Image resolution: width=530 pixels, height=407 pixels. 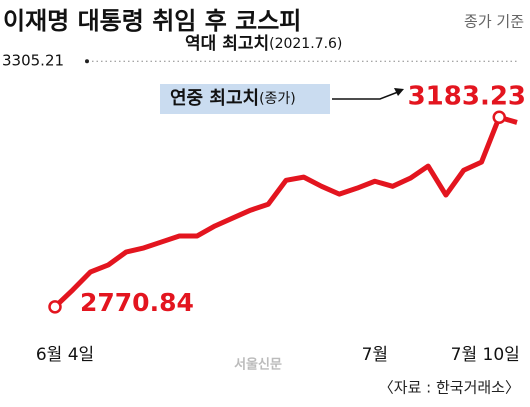 What do you see at coordinates (227, 44) in the screenshot?
I see `reference-label: 역대 최고치` at bounding box center [227, 44].